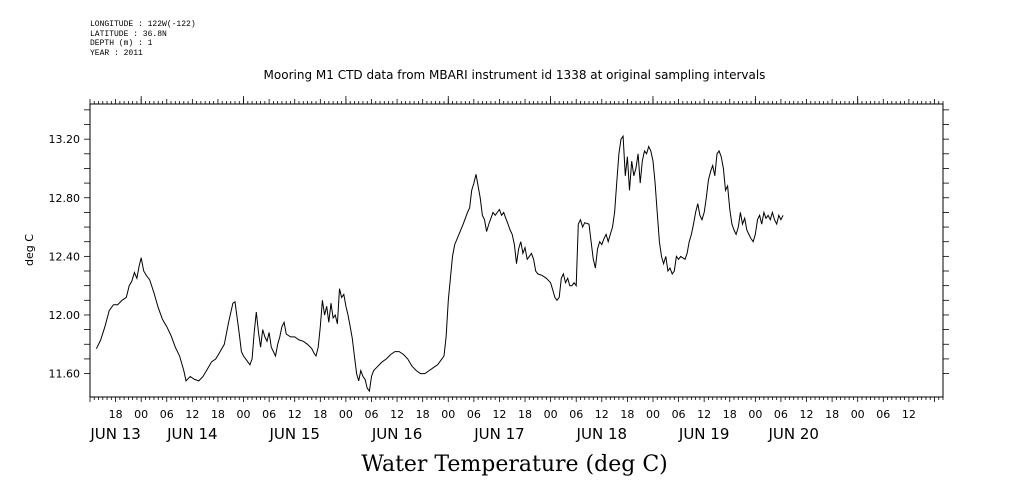  I want to click on x-day-label: JUN 20, so click(792, 434).